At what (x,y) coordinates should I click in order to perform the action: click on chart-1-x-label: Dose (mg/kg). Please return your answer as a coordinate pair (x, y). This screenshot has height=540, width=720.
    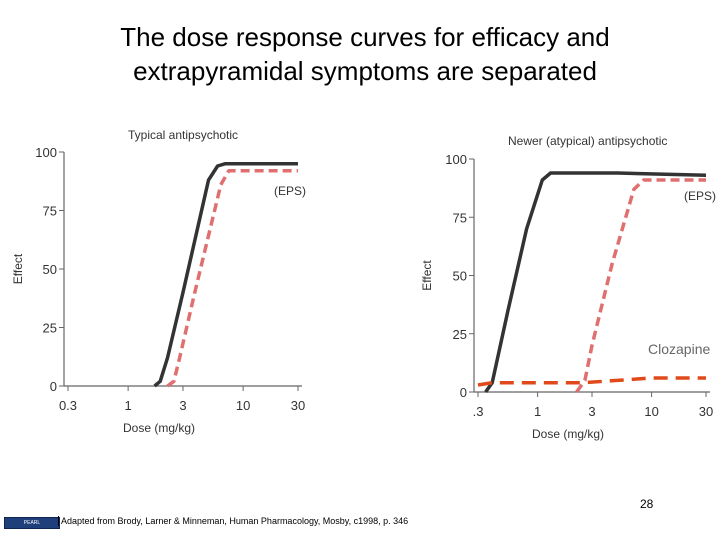
    Looking at the image, I should click on (159, 428).